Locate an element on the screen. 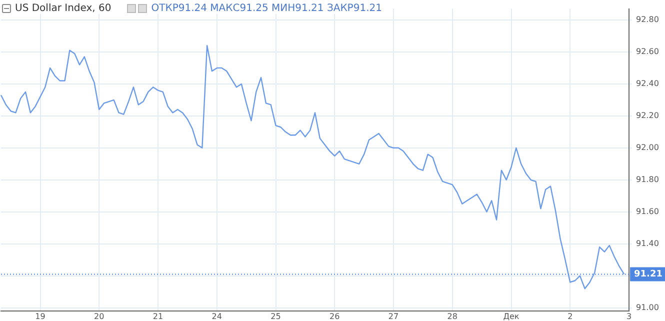  x-tick-label: 20 is located at coordinates (99, 316).